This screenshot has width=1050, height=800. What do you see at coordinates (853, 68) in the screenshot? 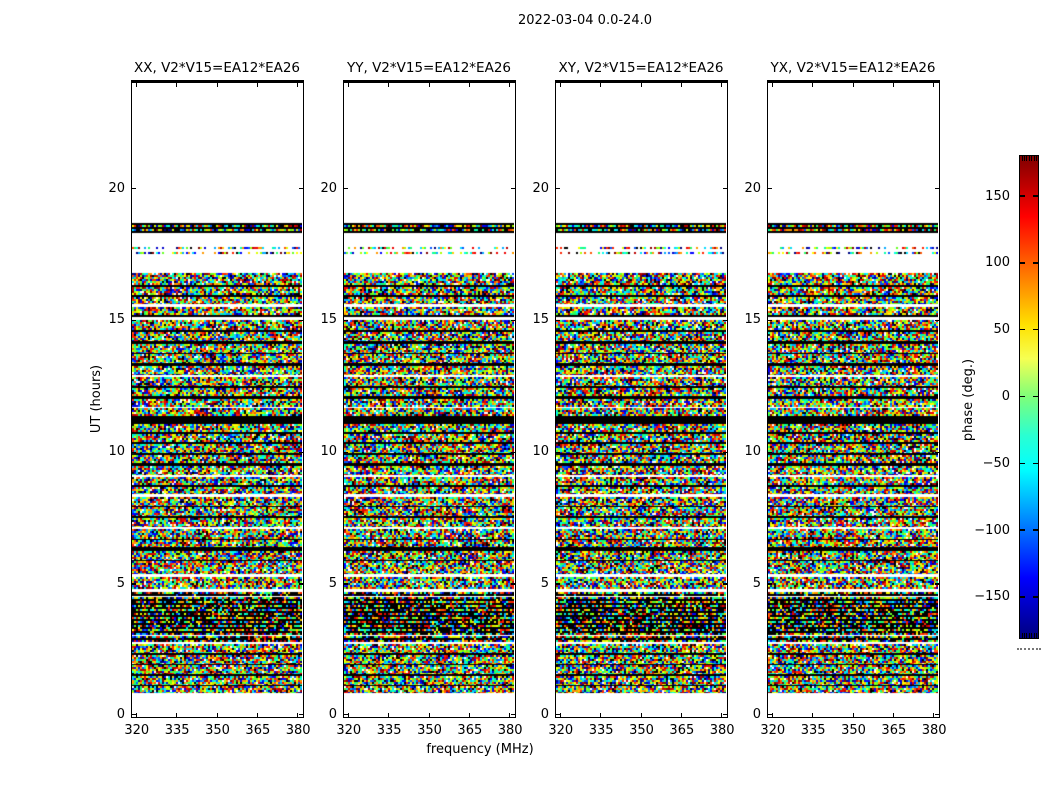
I see `panel-title-yx: YX, V2*V15=EA12*EA26` at bounding box center [853, 68].